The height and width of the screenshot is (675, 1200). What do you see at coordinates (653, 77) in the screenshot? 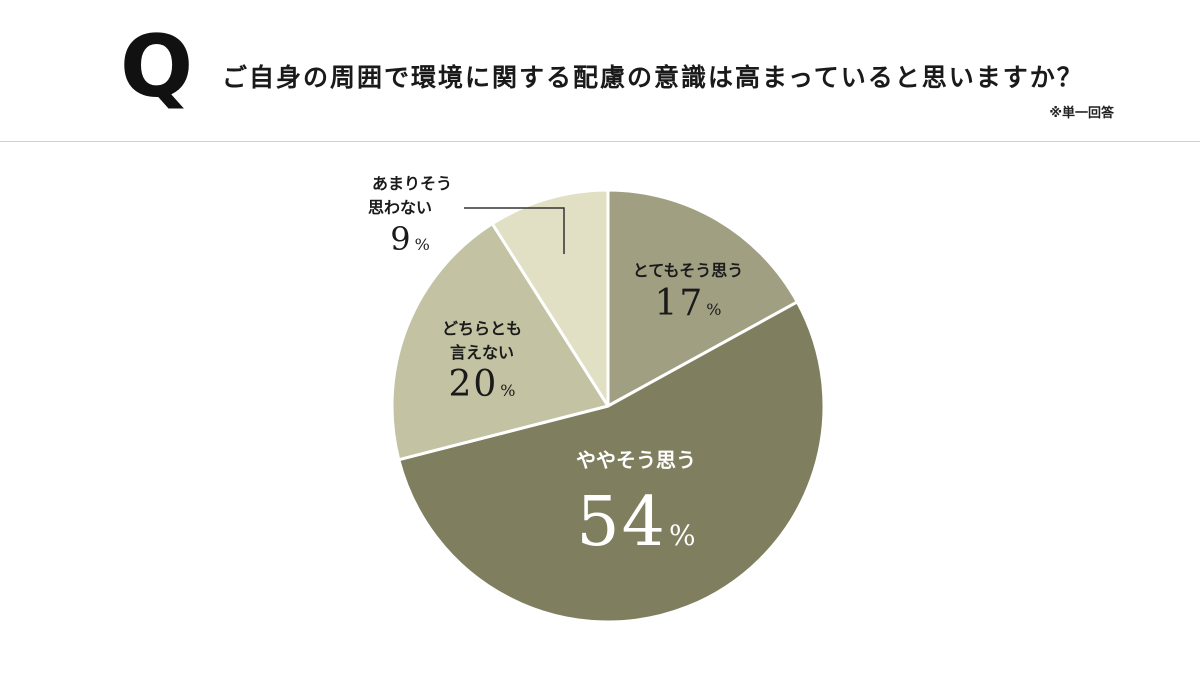
I see `question-text: ご自身の周囲で環境に関する配慮の意識は高まっていると思いますか？` at bounding box center [653, 77].